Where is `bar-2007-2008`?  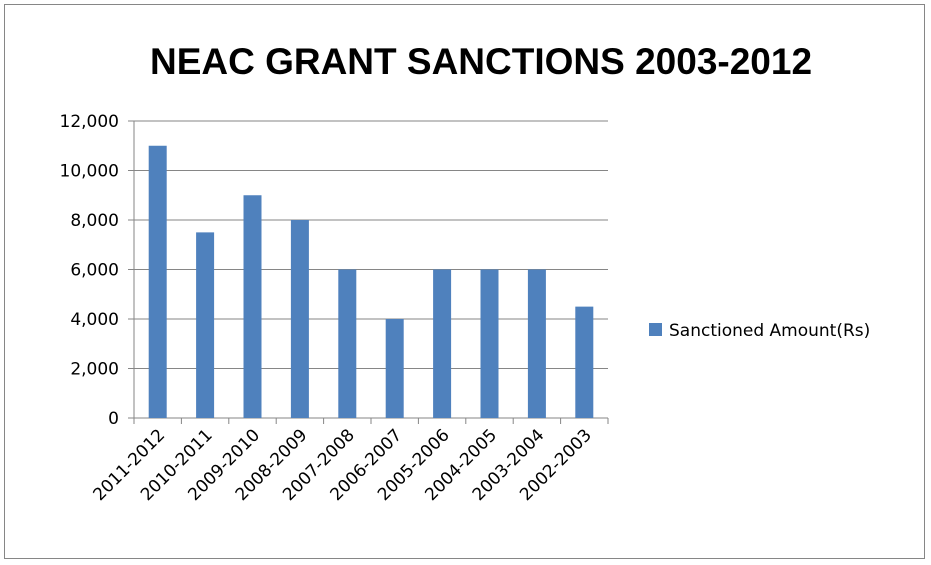
bar-2007-2008 is located at coordinates (347, 343).